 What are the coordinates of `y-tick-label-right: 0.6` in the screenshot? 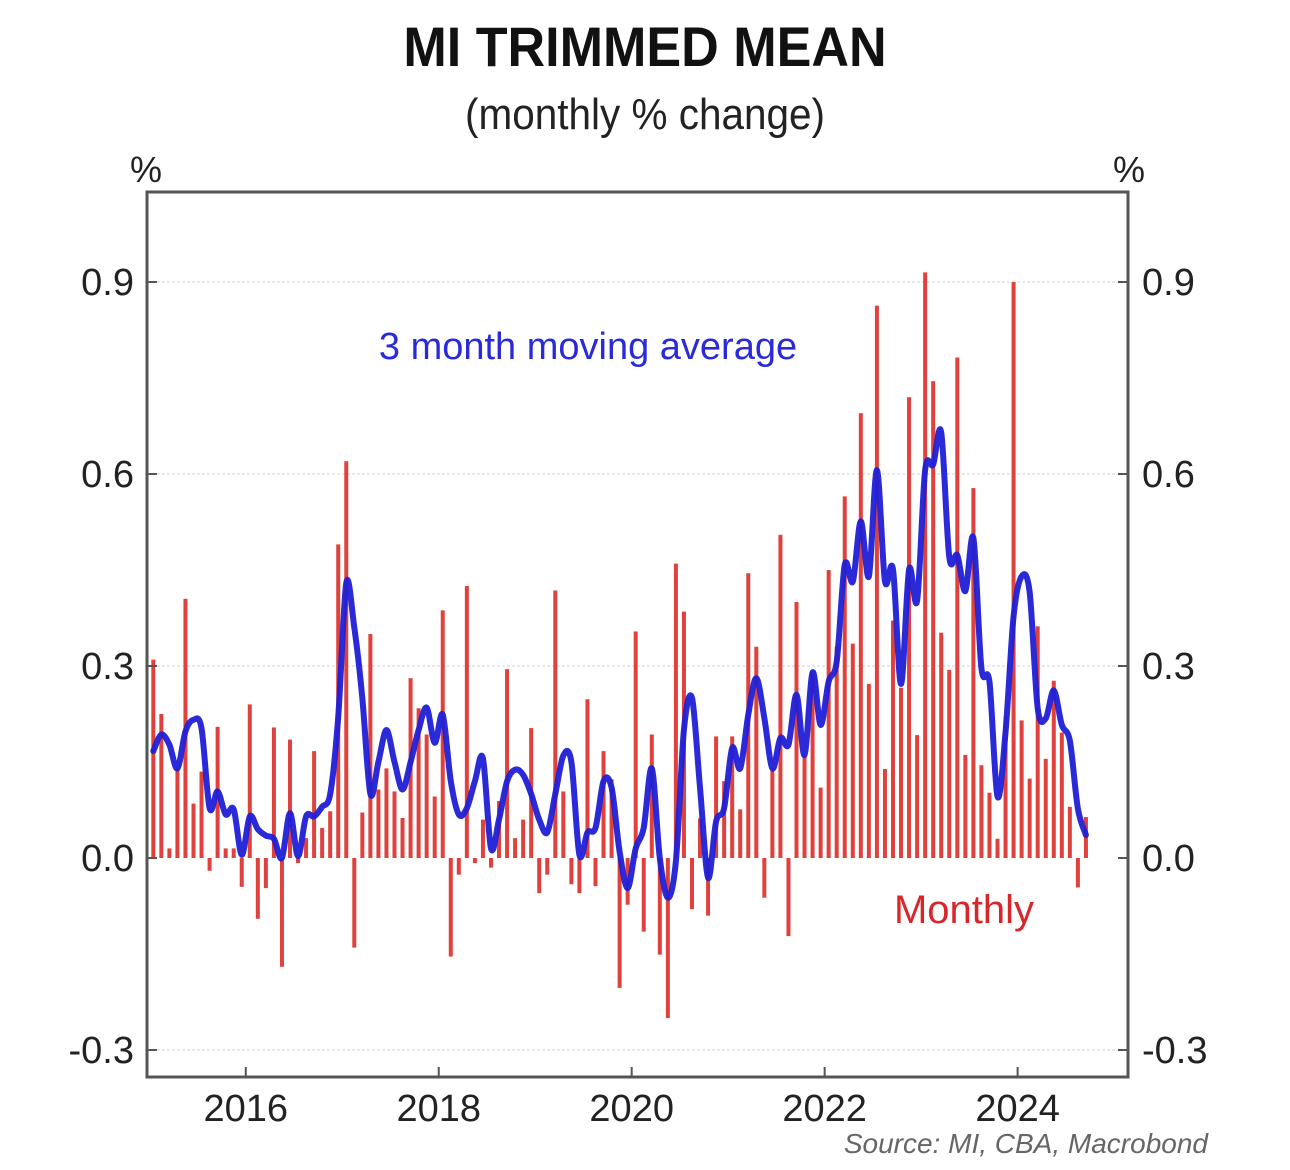 It's located at (1168, 475).